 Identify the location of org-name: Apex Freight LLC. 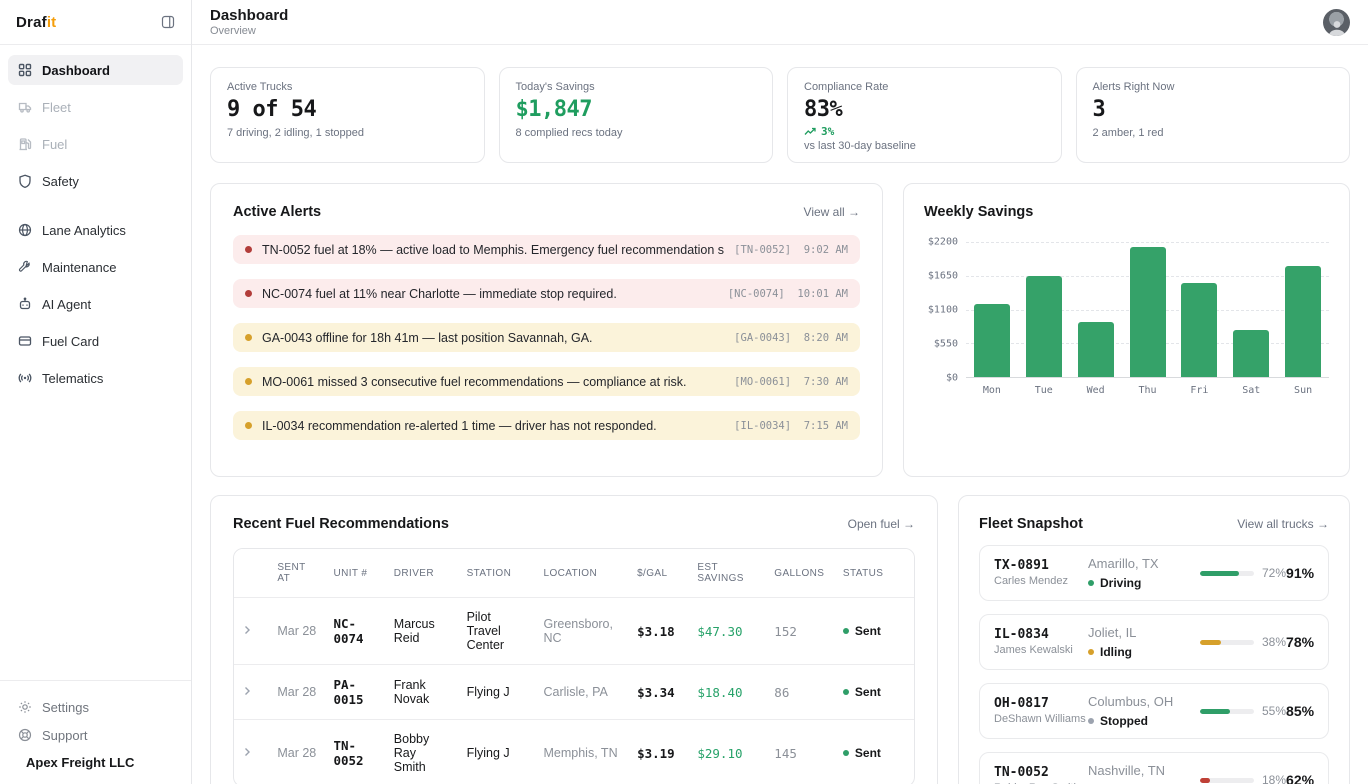
(80, 762).